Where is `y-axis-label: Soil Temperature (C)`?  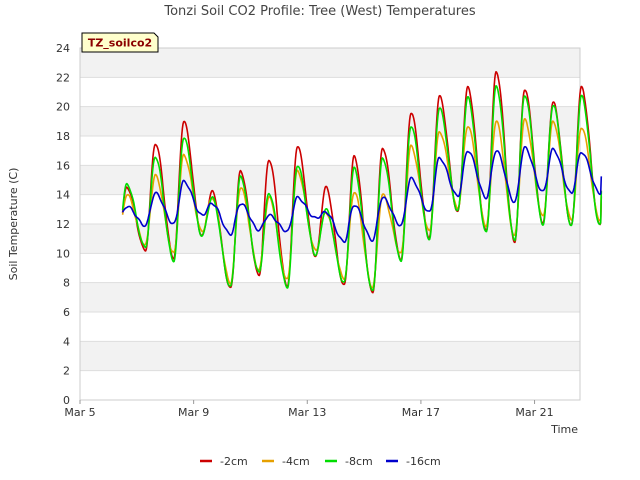 y-axis-label: Soil Temperature (C) is located at coordinates (13, 224).